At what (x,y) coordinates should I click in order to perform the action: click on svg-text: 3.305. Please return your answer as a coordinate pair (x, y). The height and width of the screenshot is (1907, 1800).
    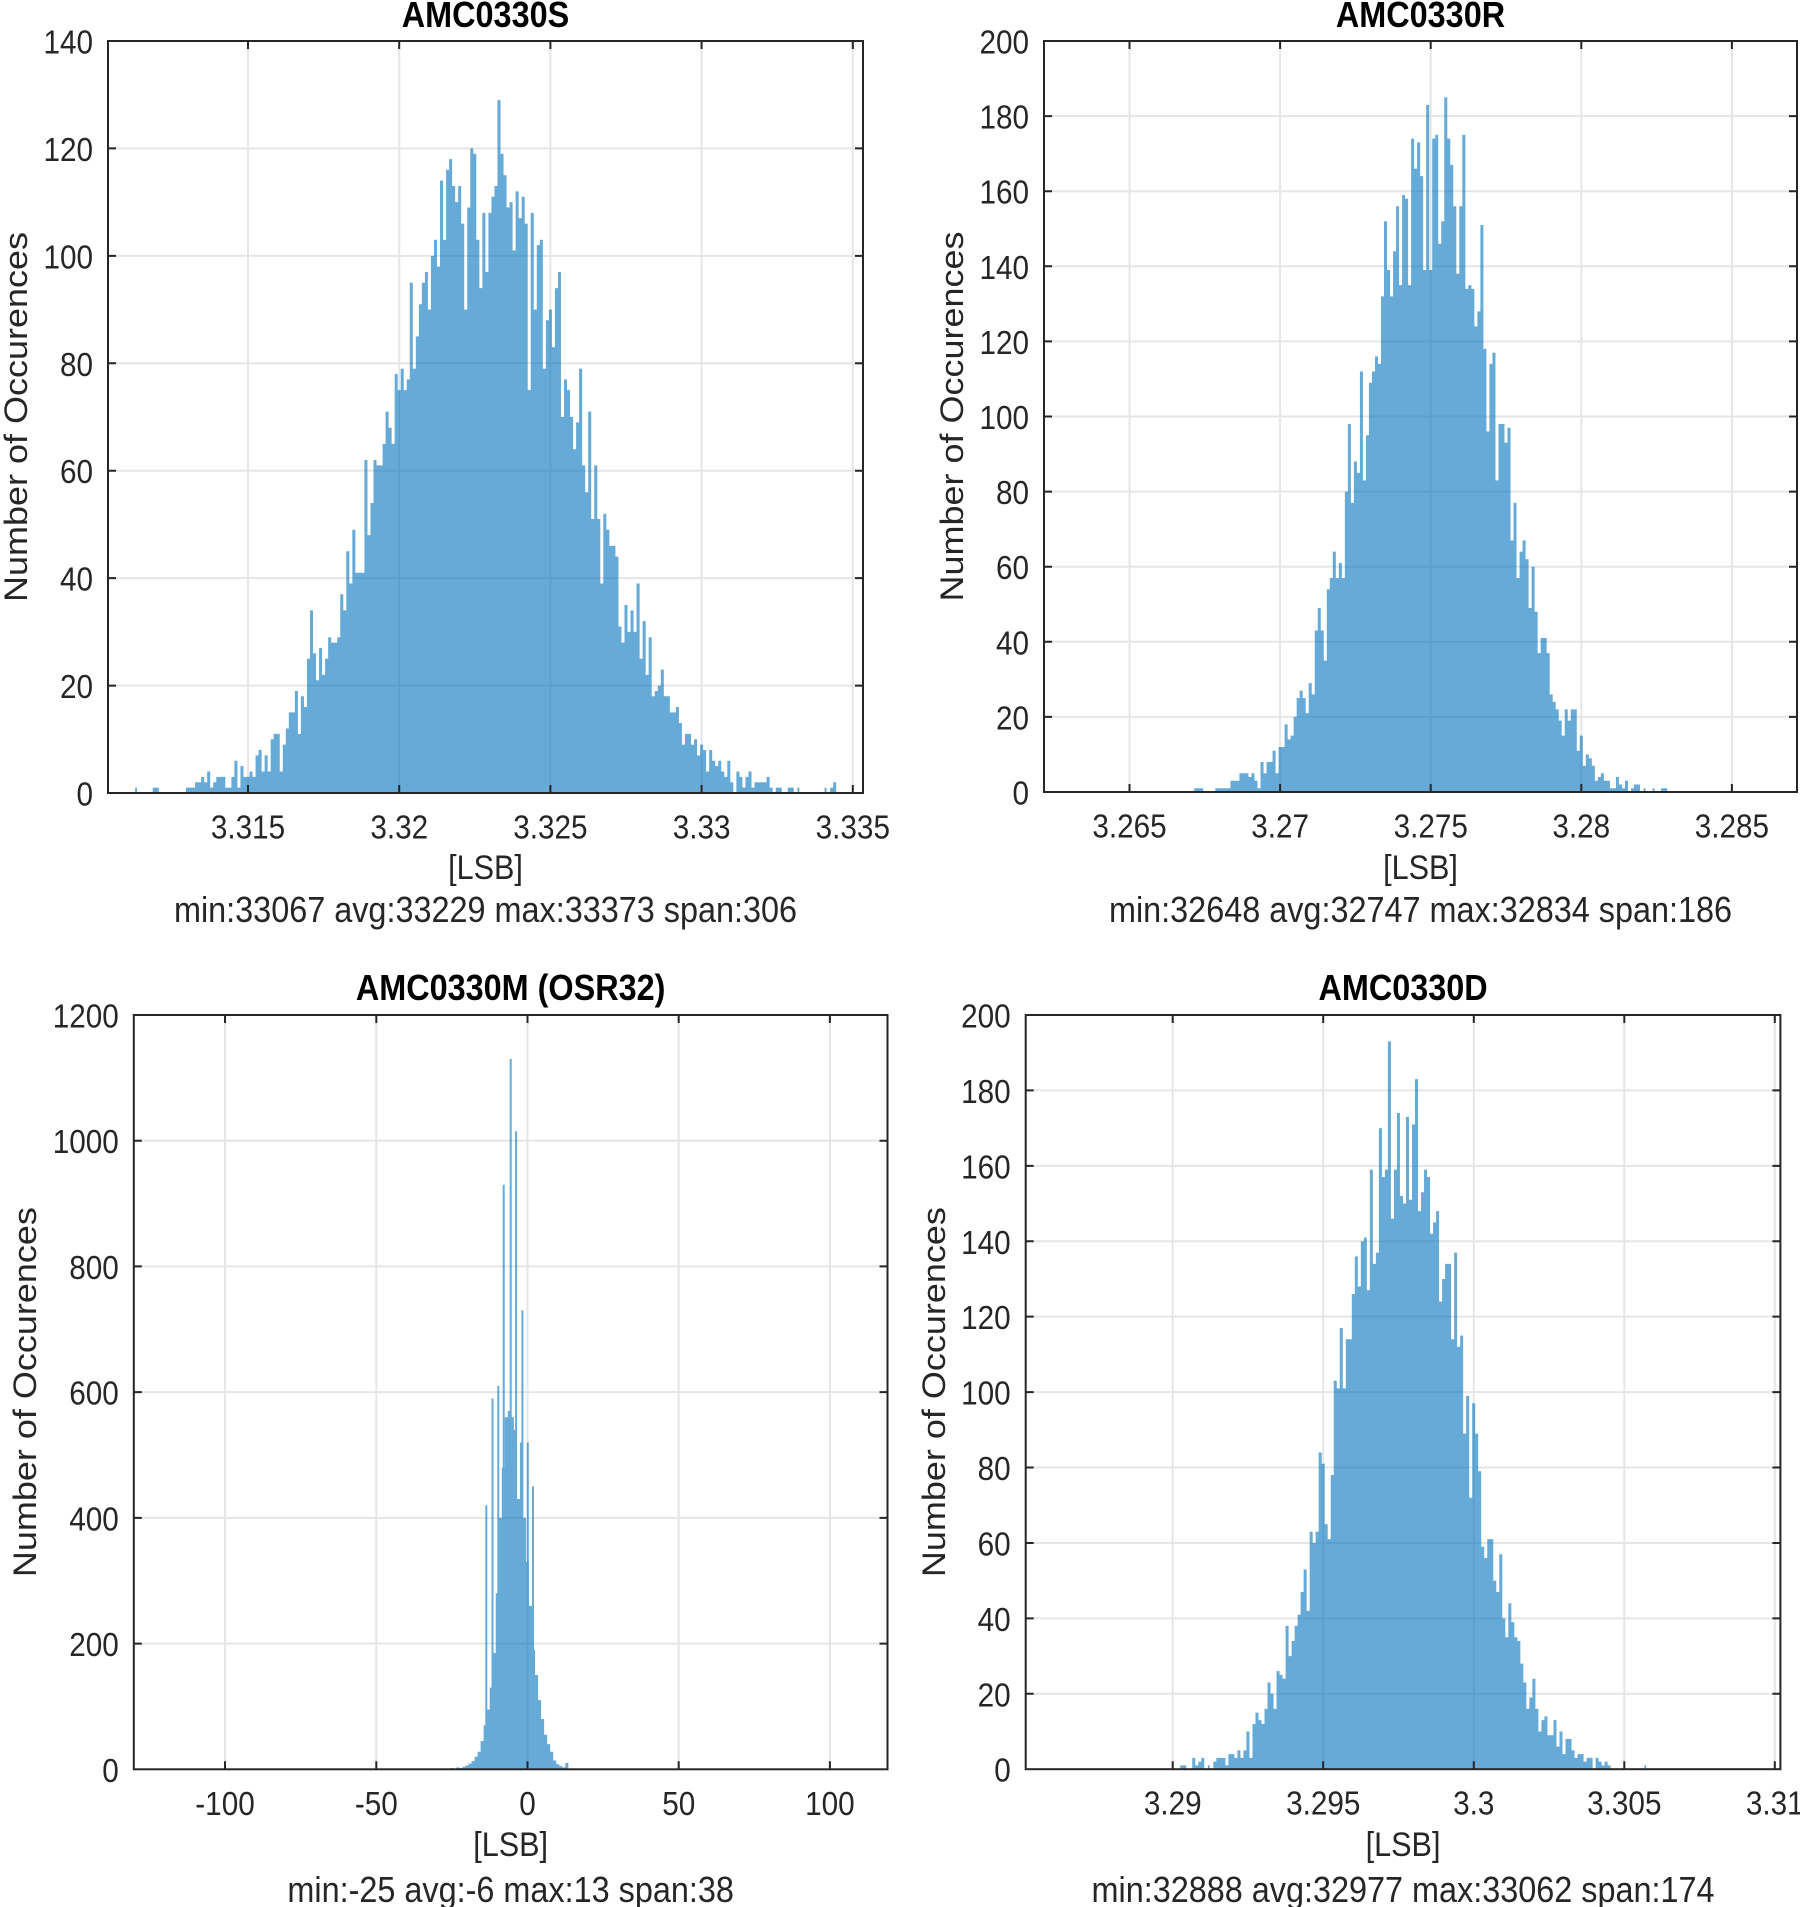
    Looking at the image, I should click on (1624, 1803).